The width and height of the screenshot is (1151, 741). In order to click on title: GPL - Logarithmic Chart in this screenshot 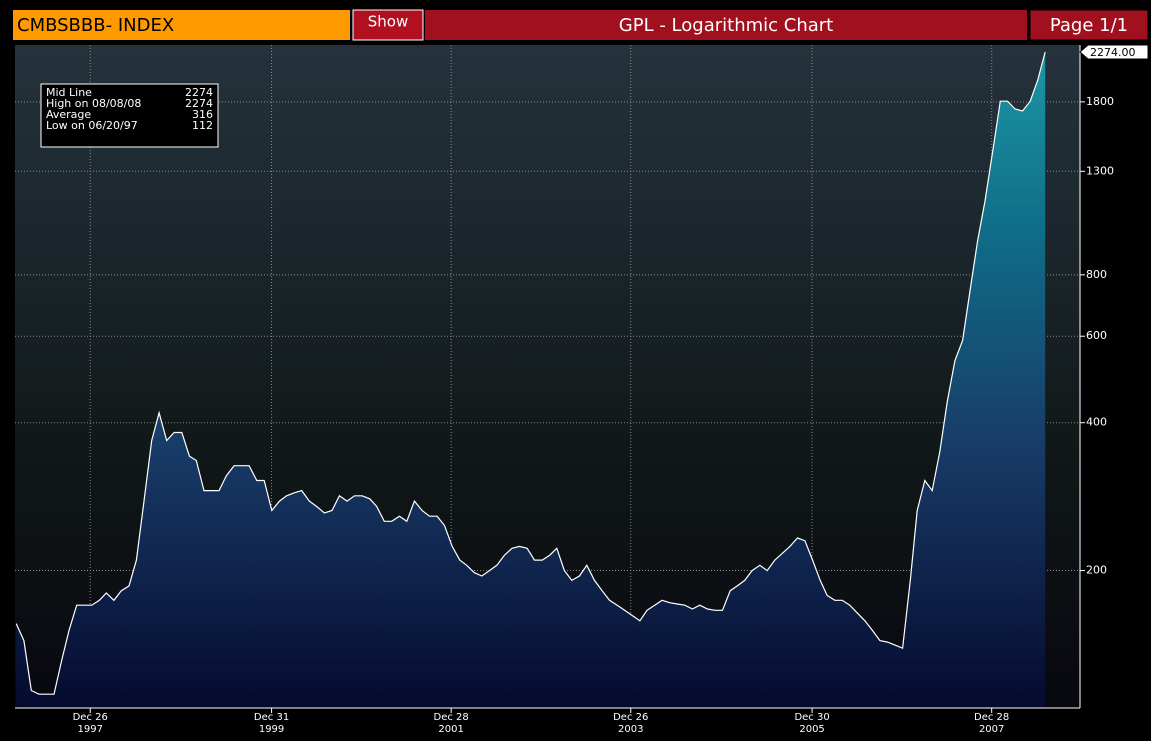, I will do `click(726, 25)`.